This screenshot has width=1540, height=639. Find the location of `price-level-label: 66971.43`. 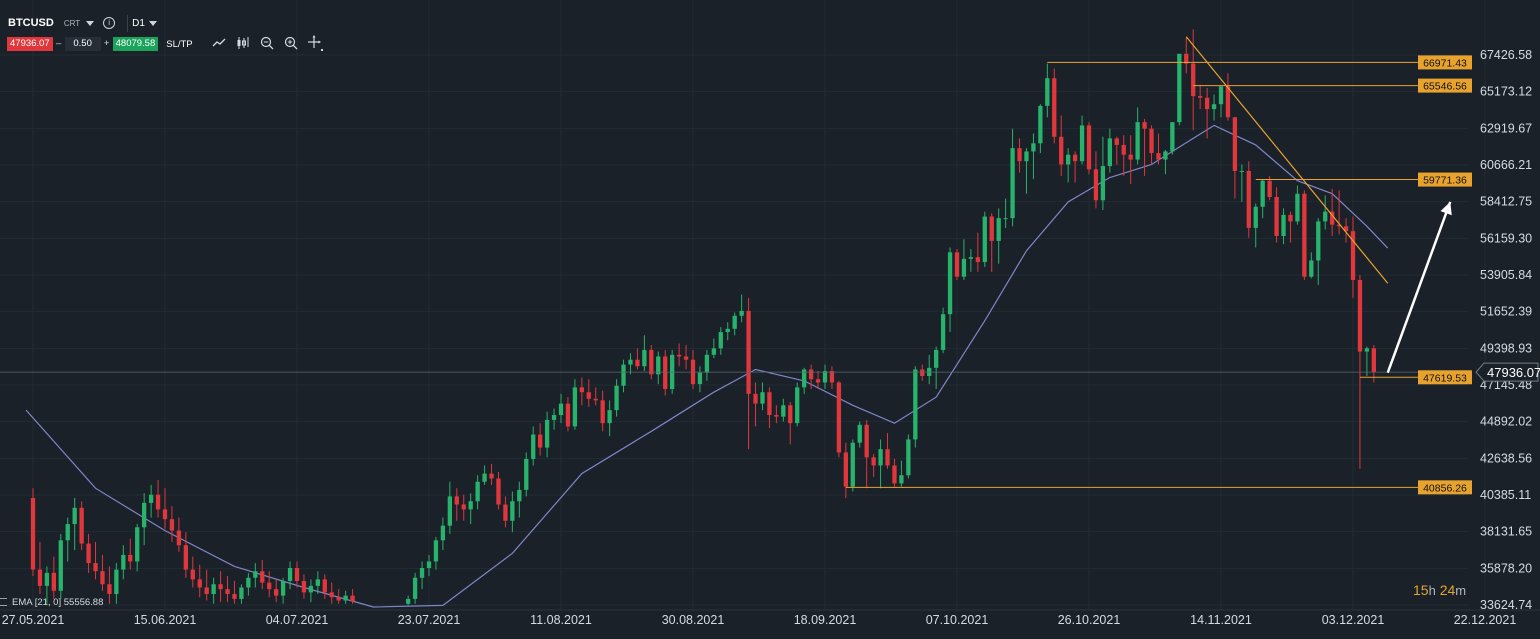

price-level-label: 66971.43 is located at coordinates (1445, 63).